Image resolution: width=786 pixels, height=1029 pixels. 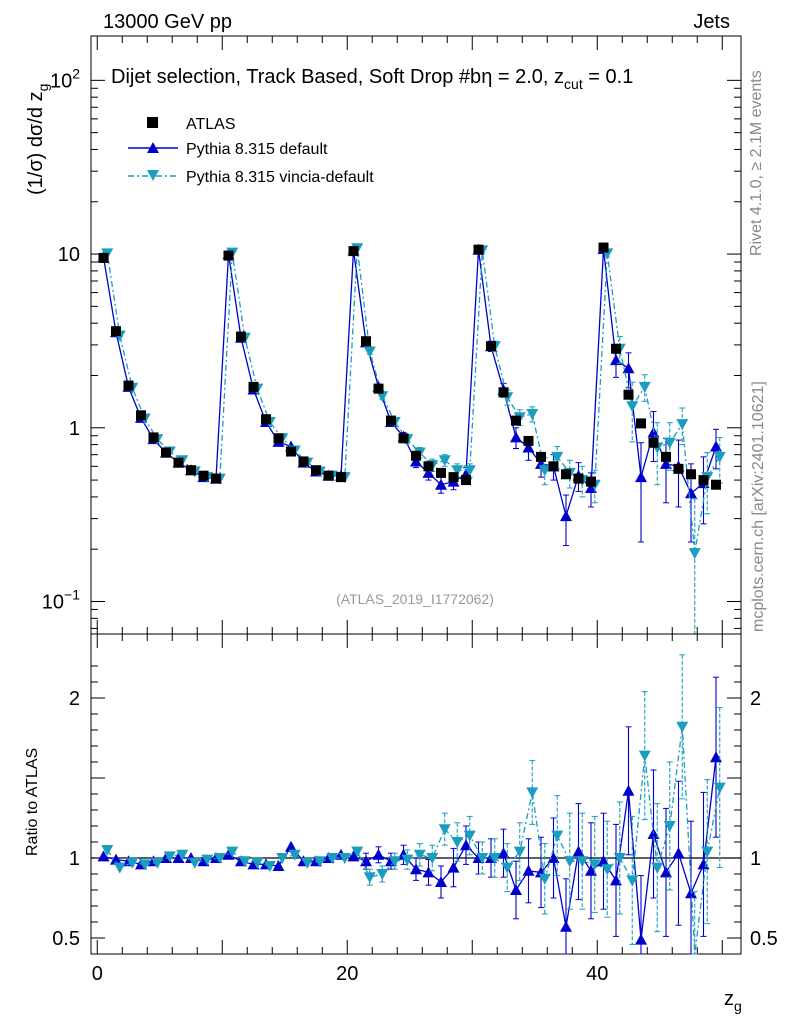 What do you see at coordinates (733, 1001) in the screenshot?
I see `x-axis-label: zg` at bounding box center [733, 1001].